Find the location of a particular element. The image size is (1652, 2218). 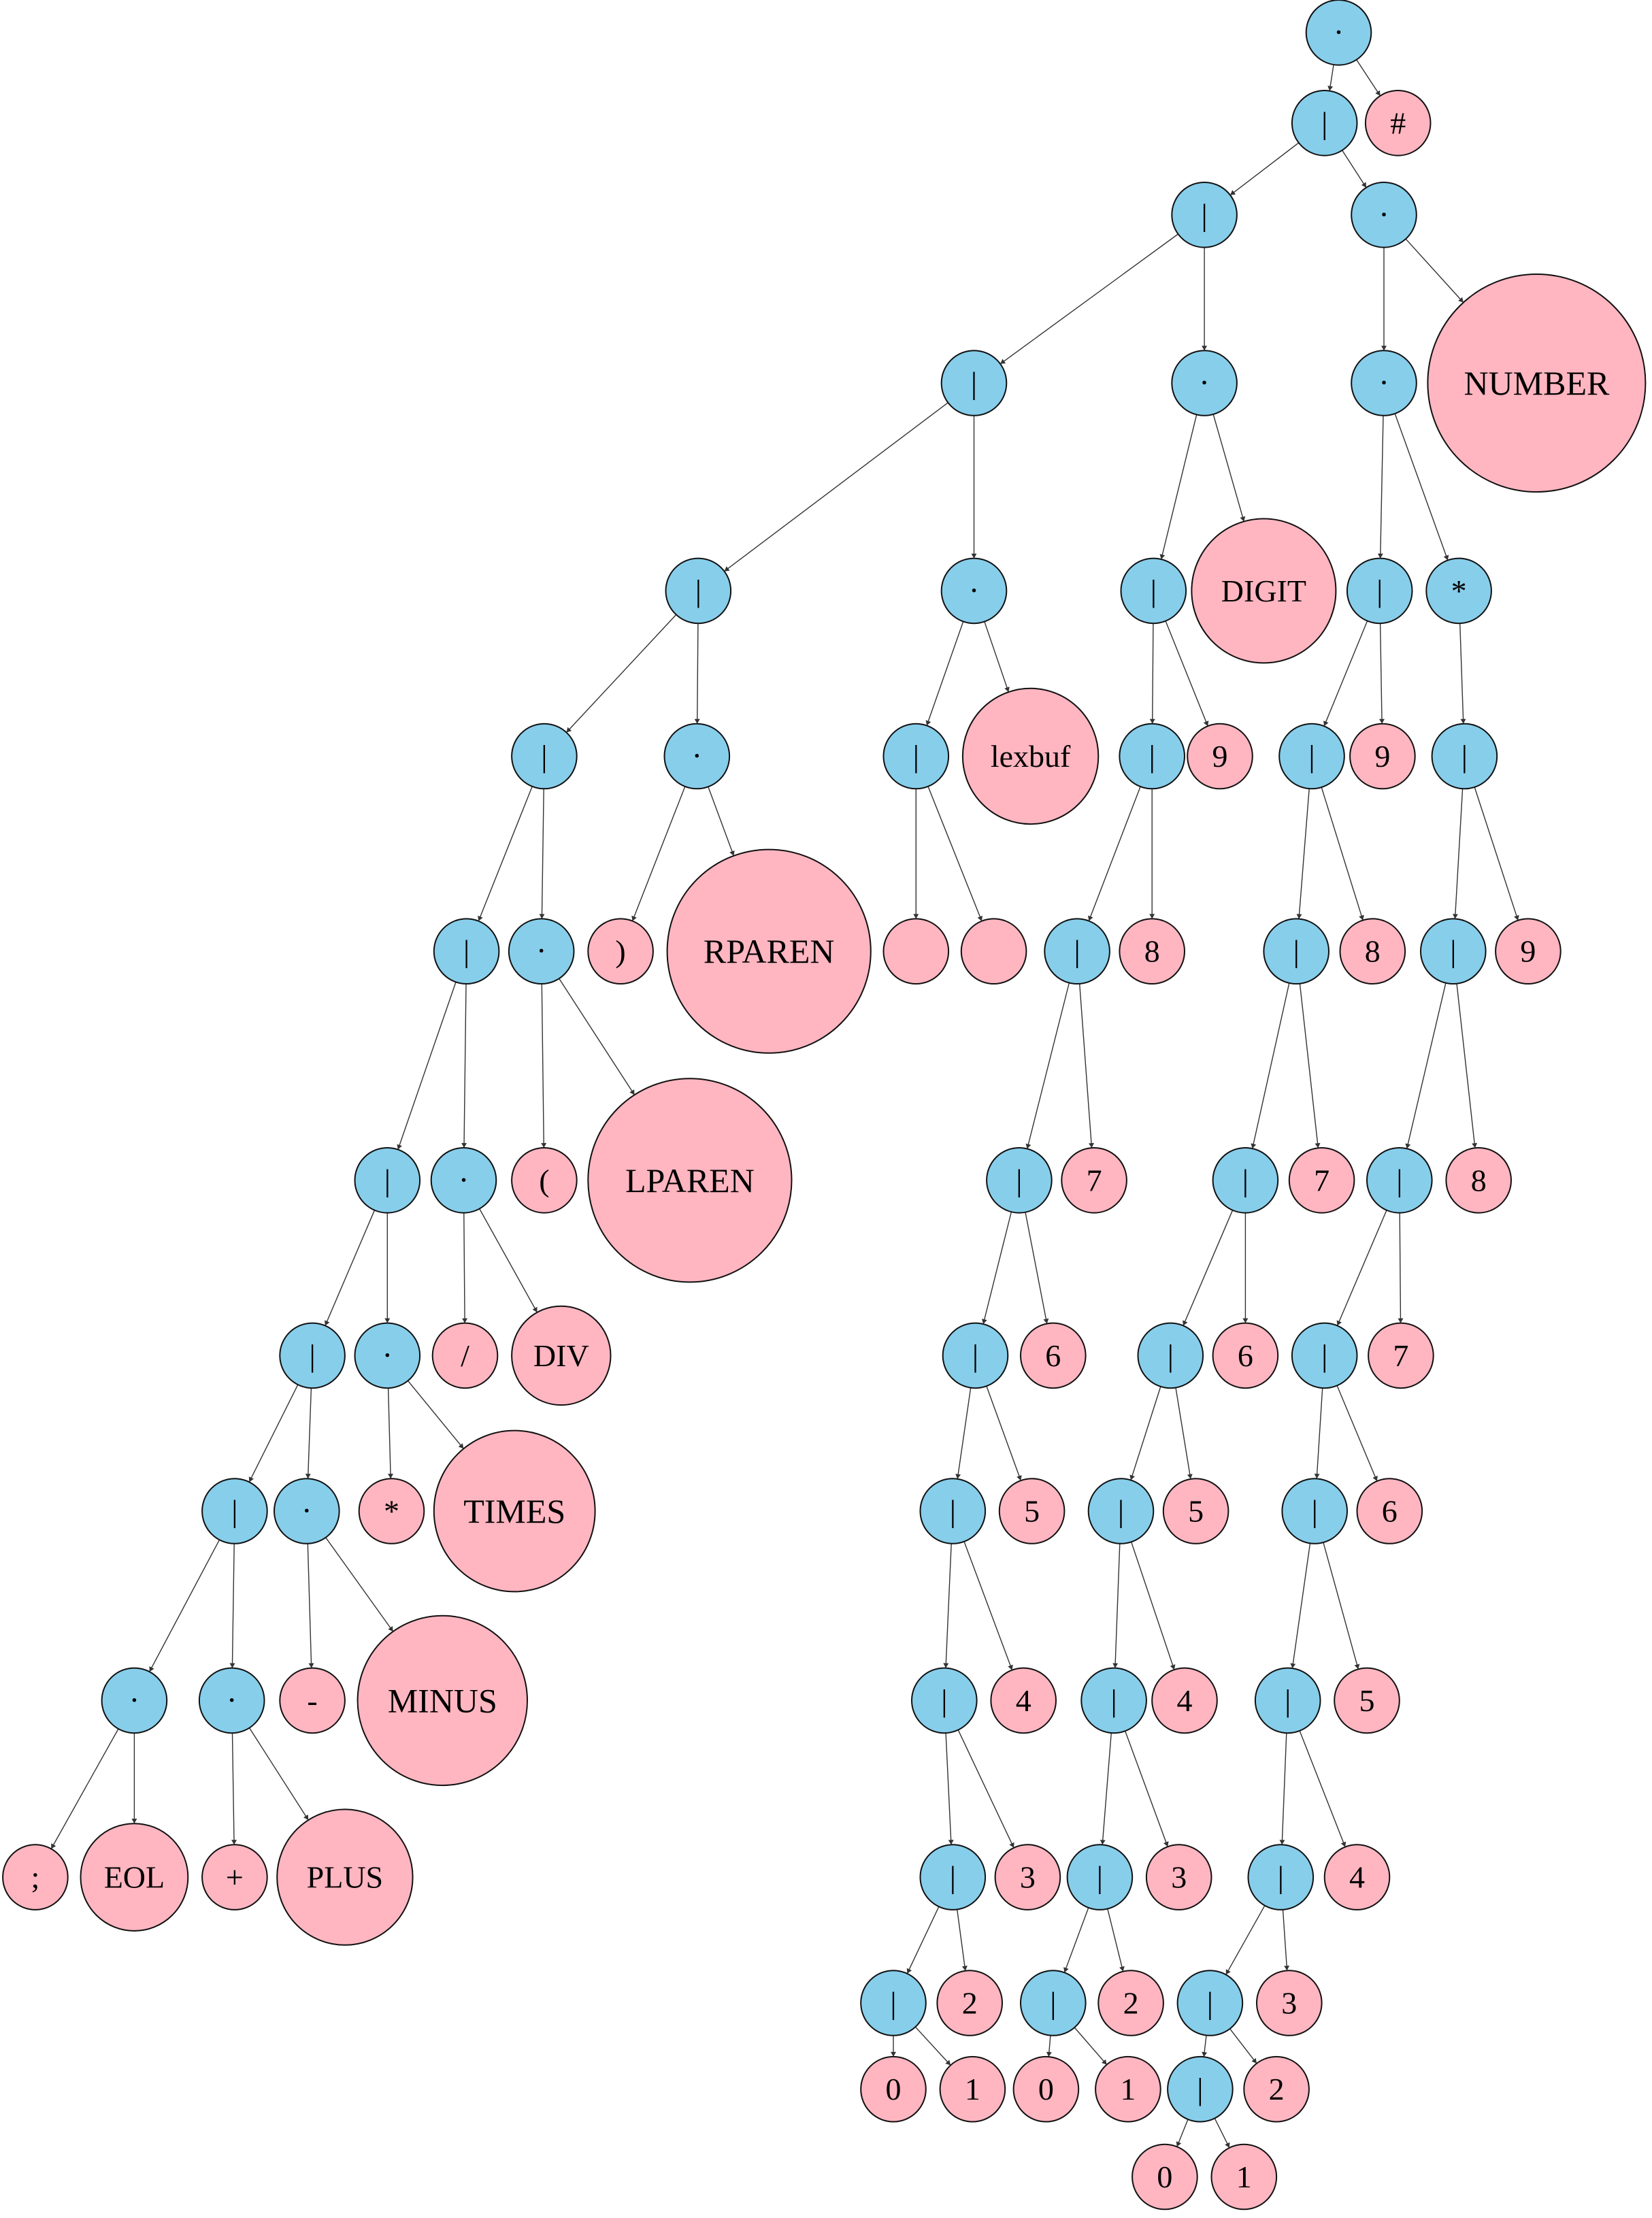

leaf-node: - is located at coordinates (312, 1700).